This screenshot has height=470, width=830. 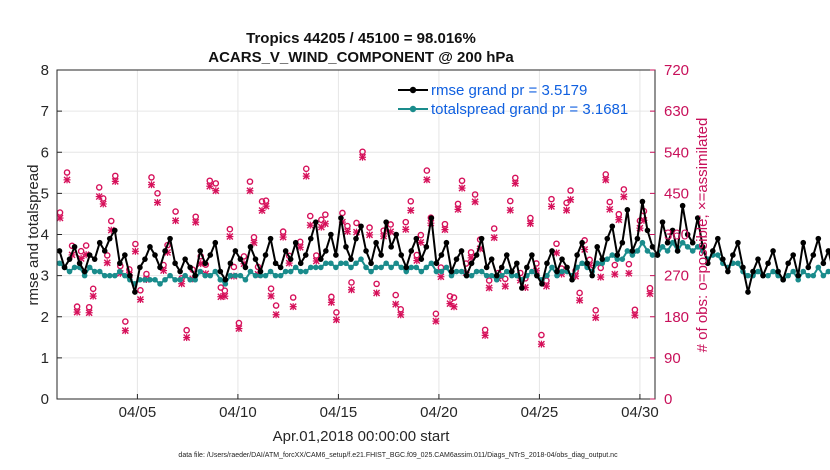 I want to click on legend-rmse-label: rmse grand pr = 3.5179, so click(x=509, y=90).